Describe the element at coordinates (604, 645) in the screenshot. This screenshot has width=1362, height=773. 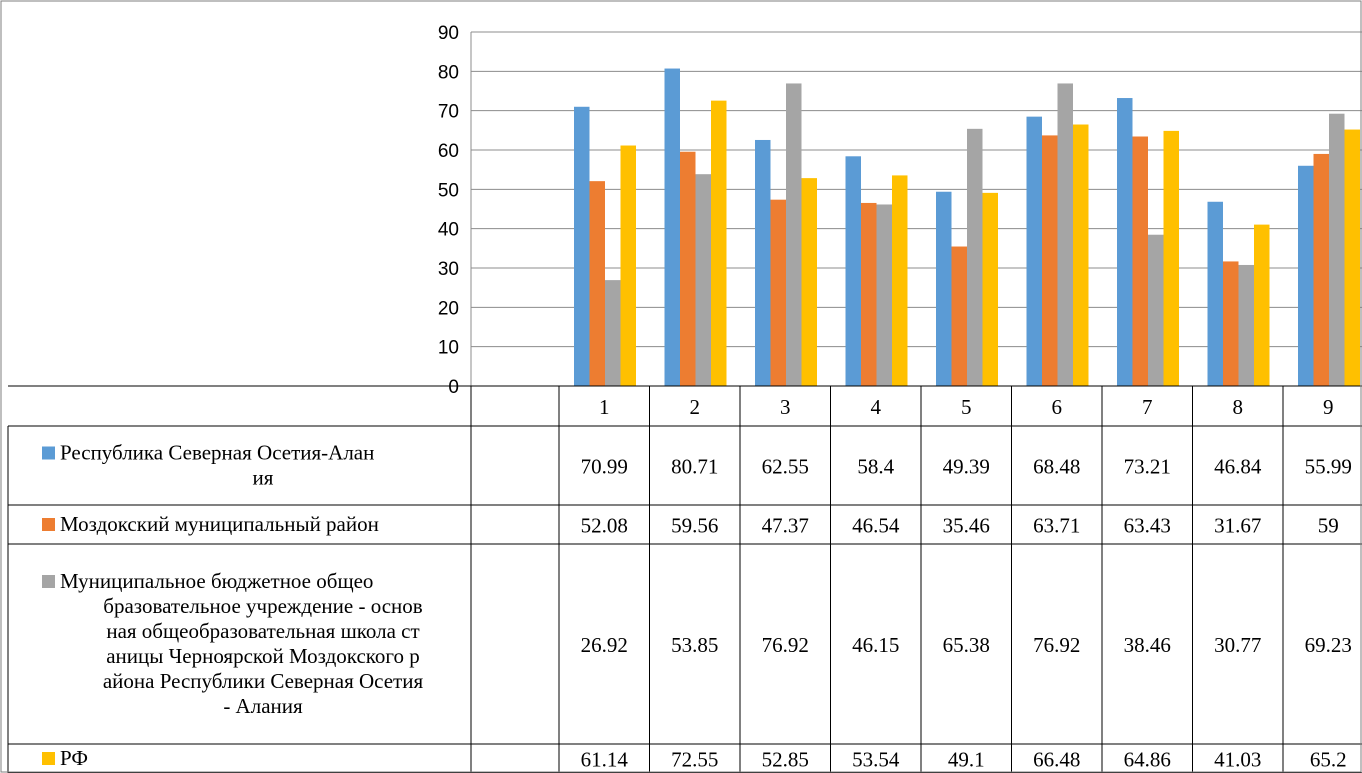
I see `data-label: 26.92` at that location.